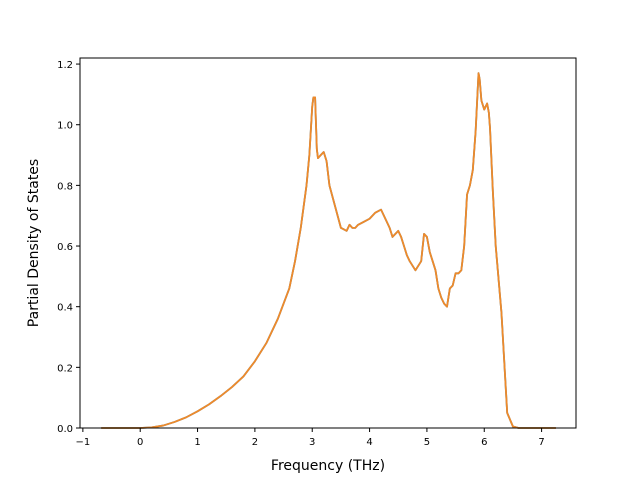  Describe the element at coordinates (65, 368) in the screenshot. I see `y-tick-label: 0.2` at that location.